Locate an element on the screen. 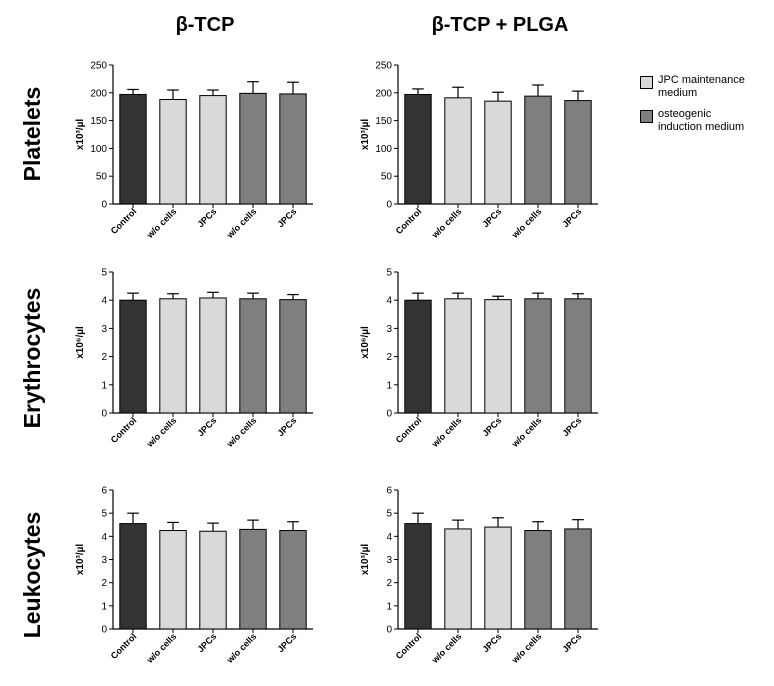 Image resolution: width=774 pixels, height=686 pixels. column-title-beta-tcp-plga: β-TCP + PLGA is located at coordinates (500, 25).